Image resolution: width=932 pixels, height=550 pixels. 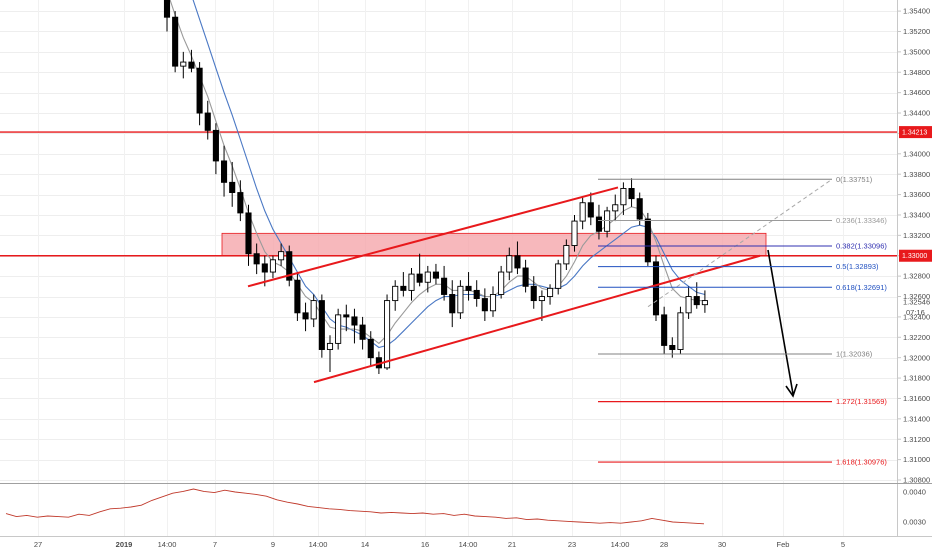 What do you see at coordinates (722, 544) in the screenshot?
I see `time-tick-label: 30` at bounding box center [722, 544].